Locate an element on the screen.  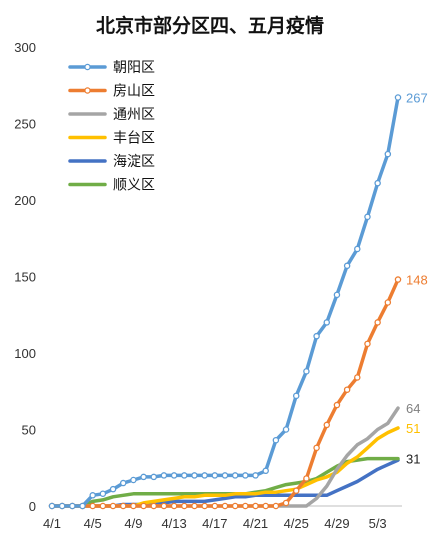
legend-label: 房山区 is located at coordinates (134, 92).